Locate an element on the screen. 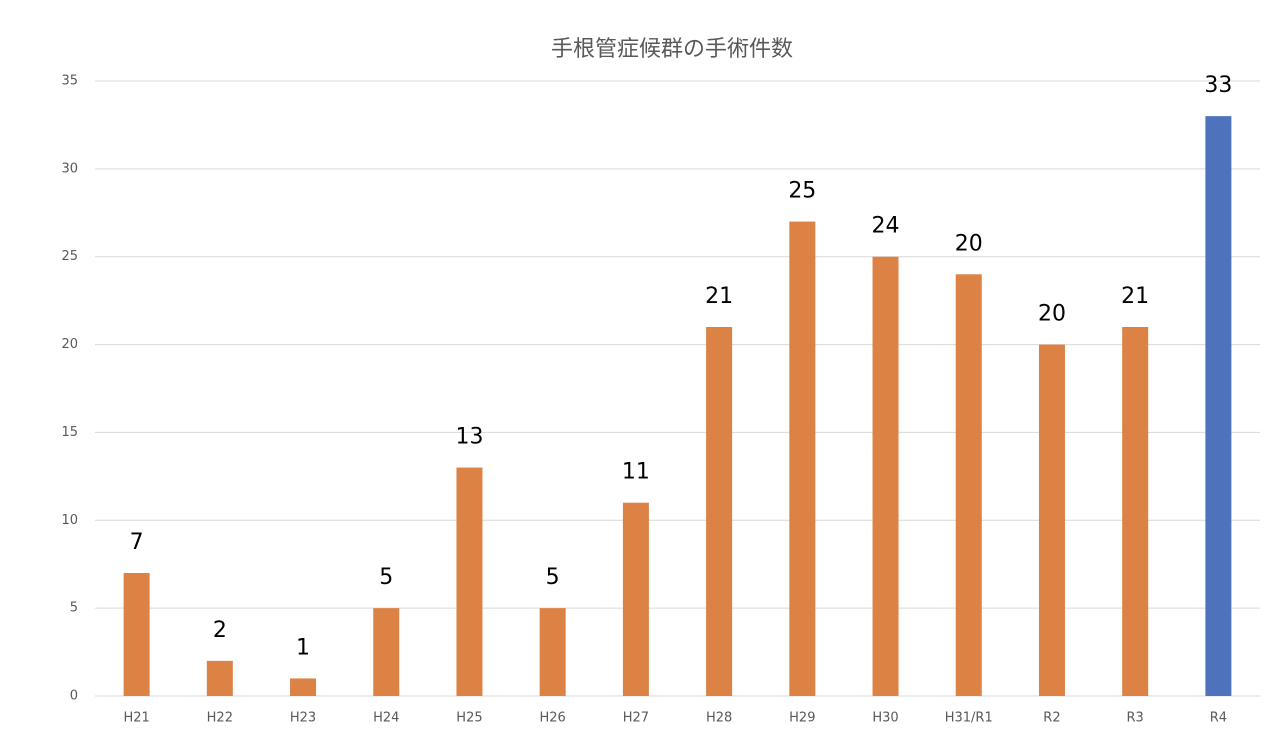  x-tick-label: H29 is located at coordinates (802, 718).